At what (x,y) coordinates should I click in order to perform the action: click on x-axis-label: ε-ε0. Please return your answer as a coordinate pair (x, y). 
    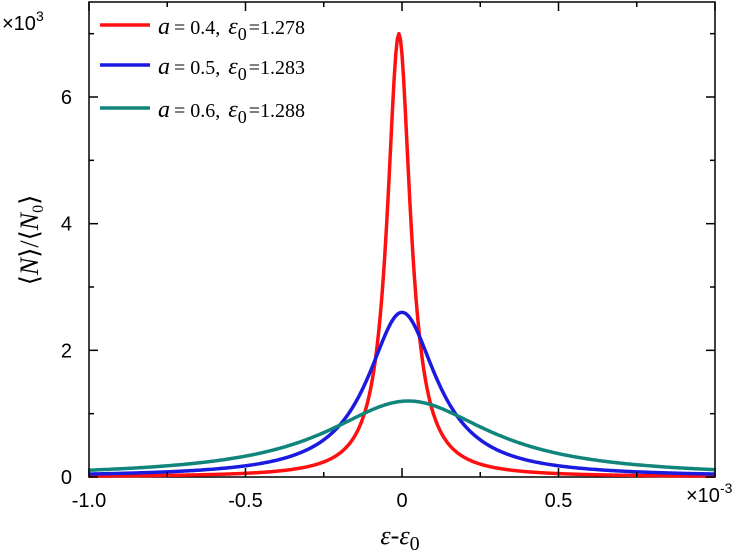
    Looking at the image, I should click on (399, 536).